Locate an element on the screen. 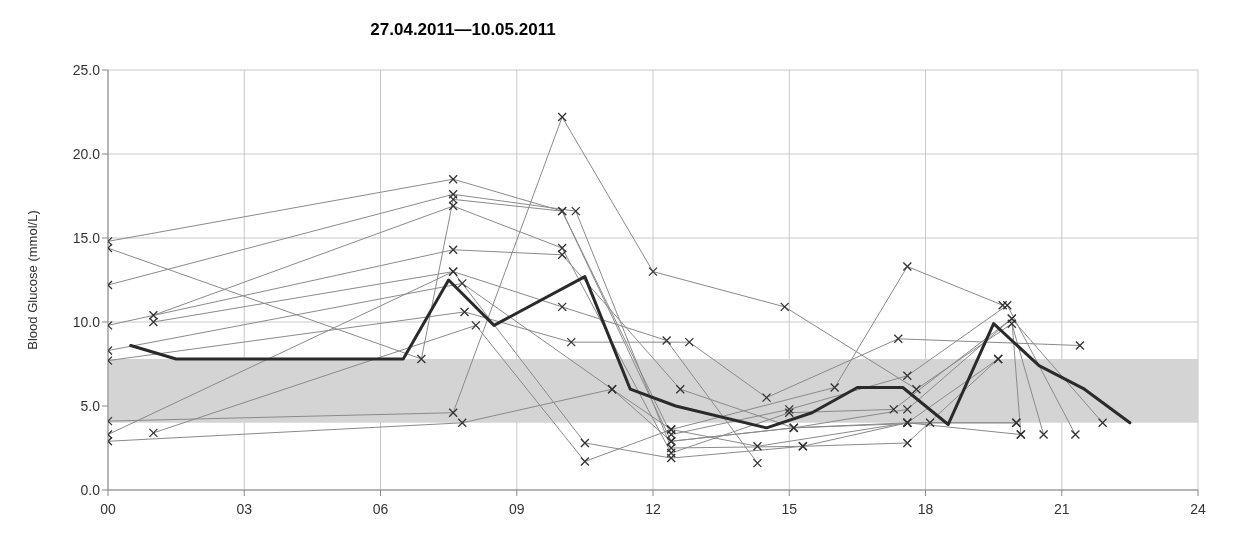  y-tick-label: 20.0 is located at coordinates (86, 153).